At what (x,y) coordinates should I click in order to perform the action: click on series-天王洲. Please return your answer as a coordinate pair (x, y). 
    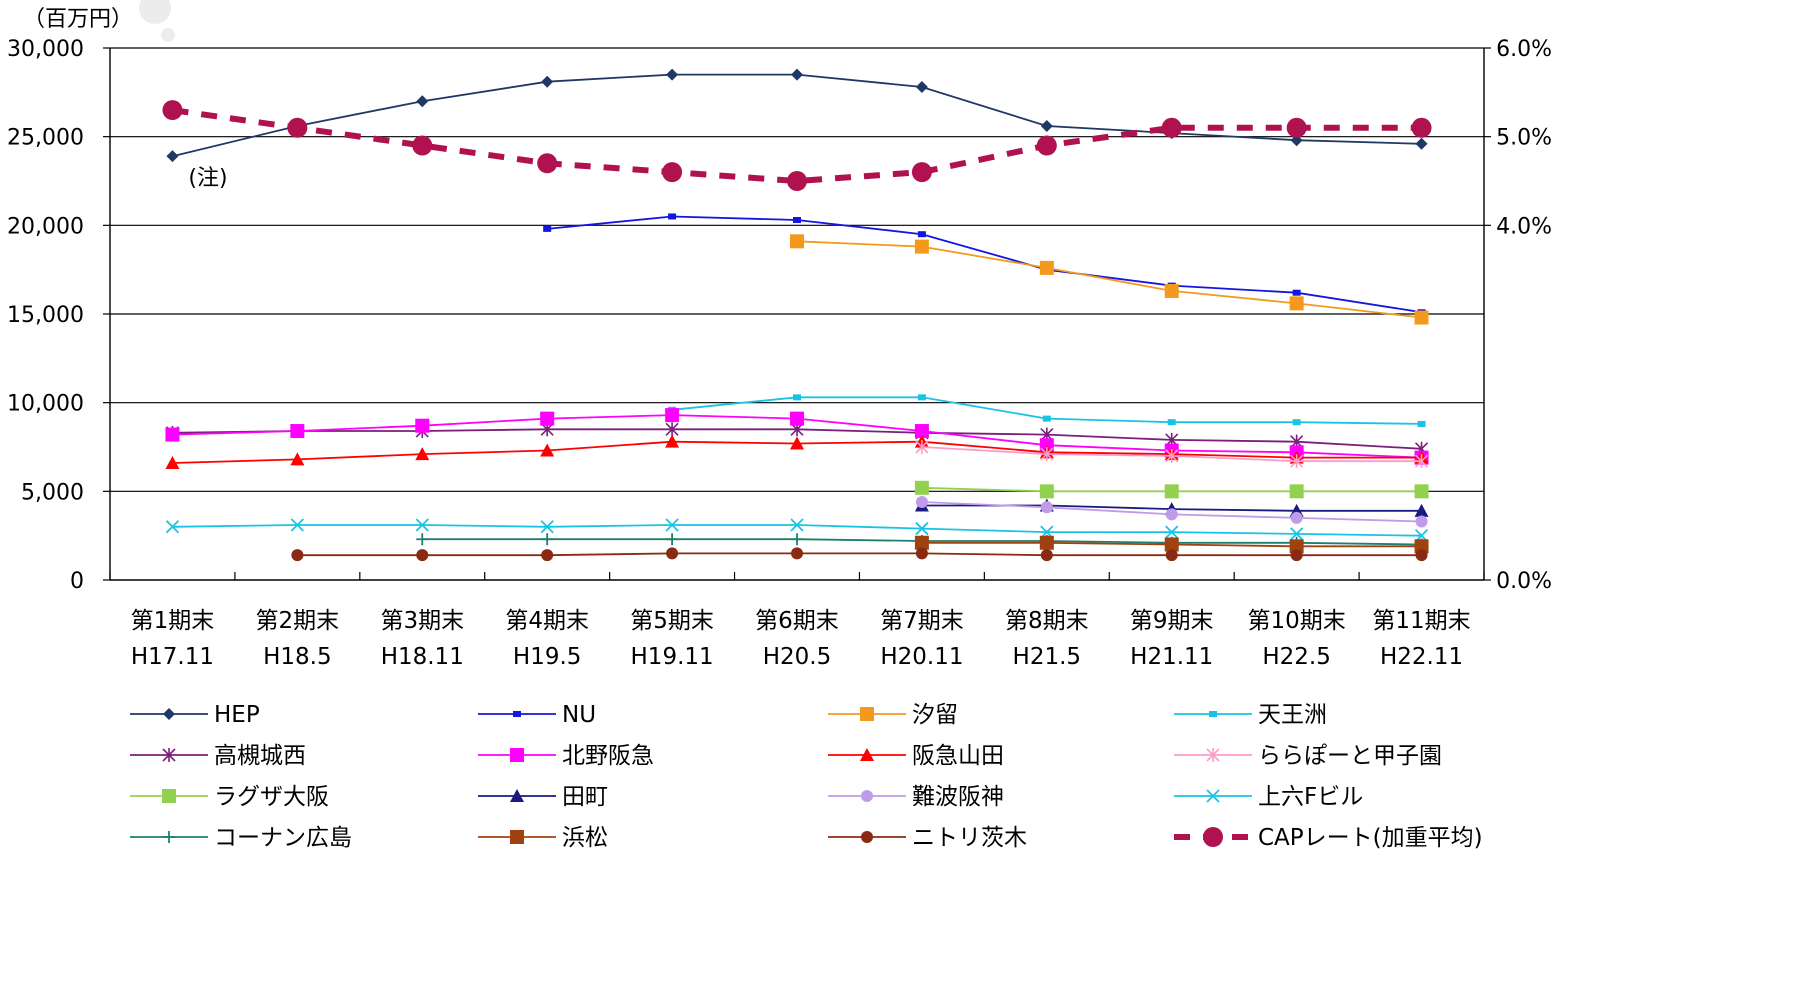
    Looking at the image, I should click on (1047, 410).